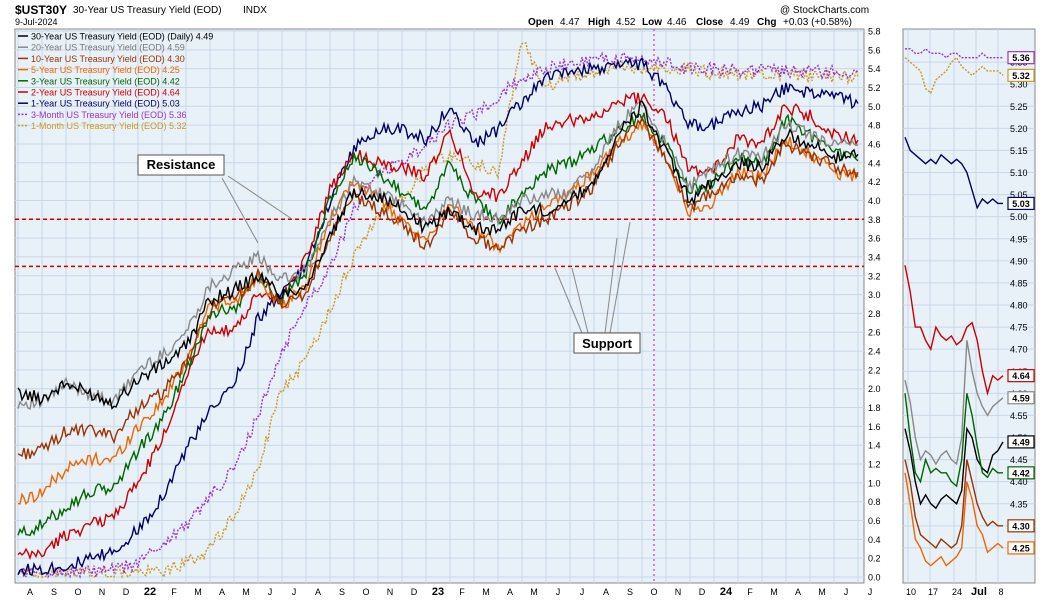 Image resolution: width=1050 pixels, height=605 pixels. Describe the element at coordinates (1019, 151) in the screenshot. I see `zoom-y-tick-label: 5.15` at that location.